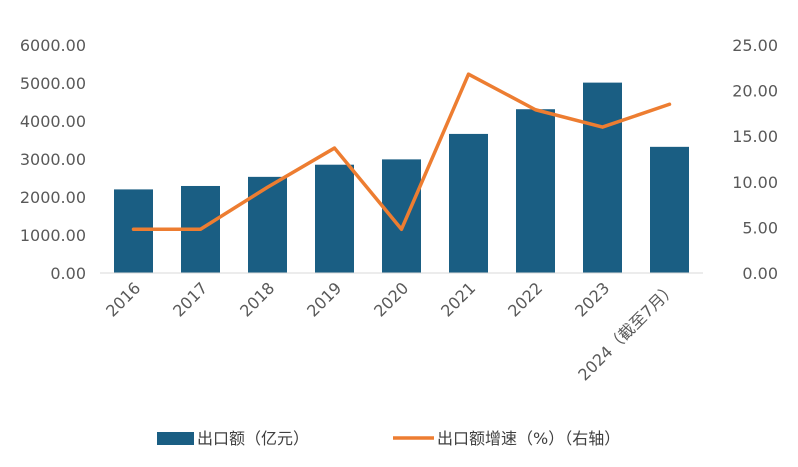 This screenshot has height=467, width=798. What do you see at coordinates (525, 299) in the screenshot?
I see `x-axis-tick-label: 2022` at bounding box center [525, 299].